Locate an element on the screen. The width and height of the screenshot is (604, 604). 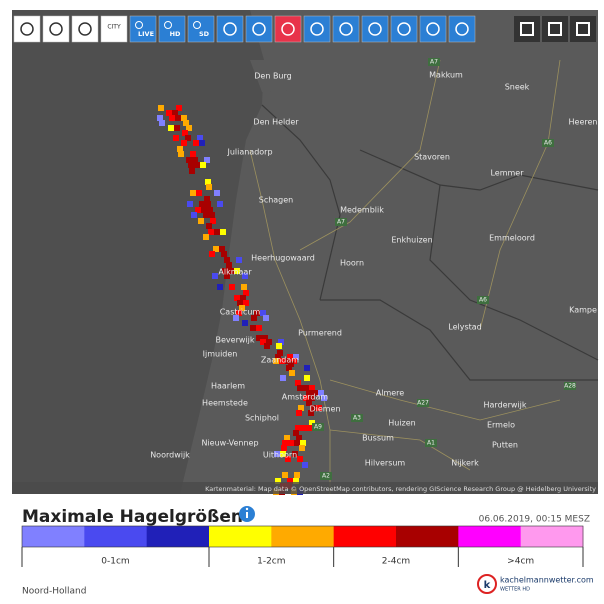
legend-frame is located at coordinates (302, 536).